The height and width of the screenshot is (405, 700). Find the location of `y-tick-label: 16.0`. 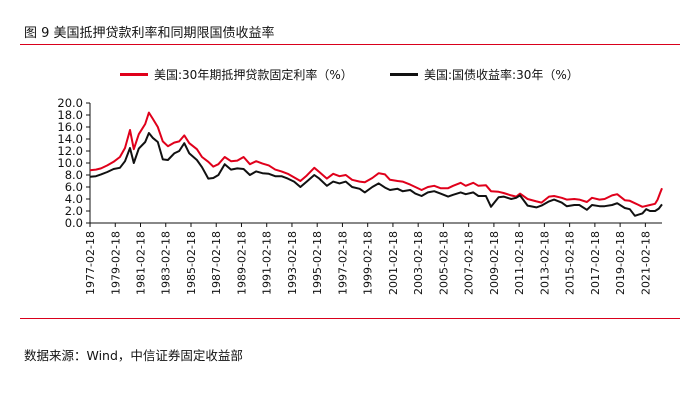

y-tick-label: 16.0 is located at coordinates (70, 127).